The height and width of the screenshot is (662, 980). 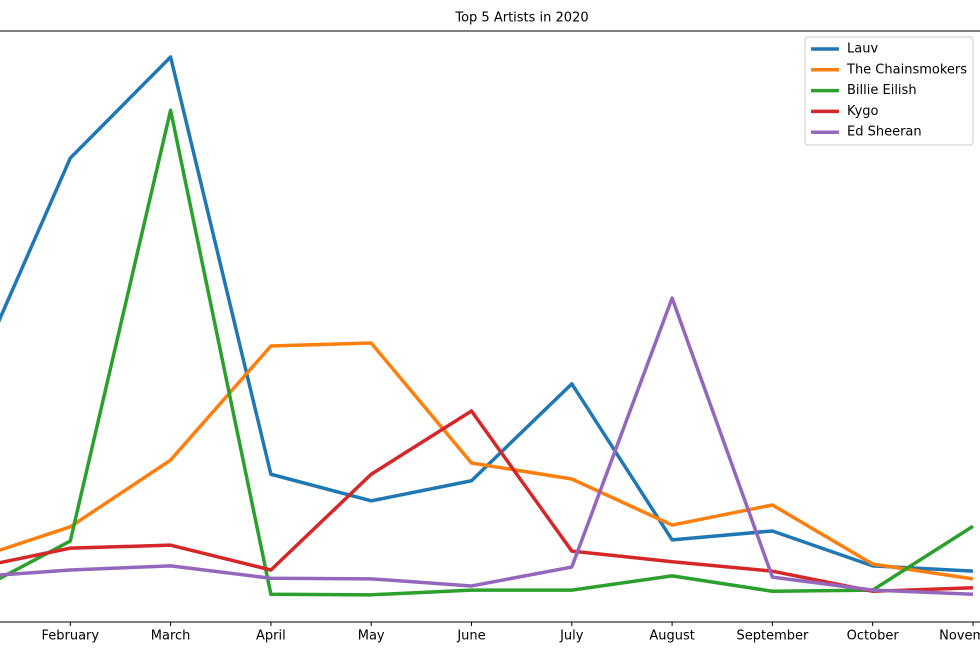 What do you see at coordinates (672, 636) in the screenshot?
I see `x-tick-label: August` at bounding box center [672, 636].